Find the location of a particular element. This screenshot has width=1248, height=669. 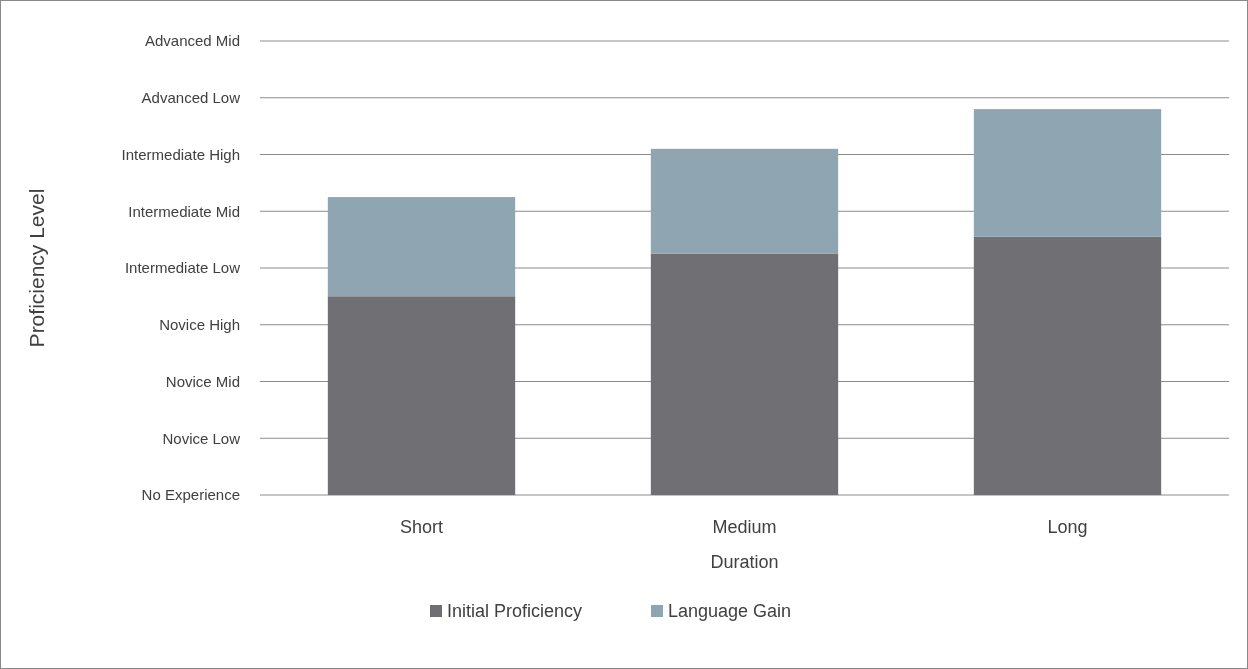

legend-label: Language Gain is located at coordinates (730, 611).